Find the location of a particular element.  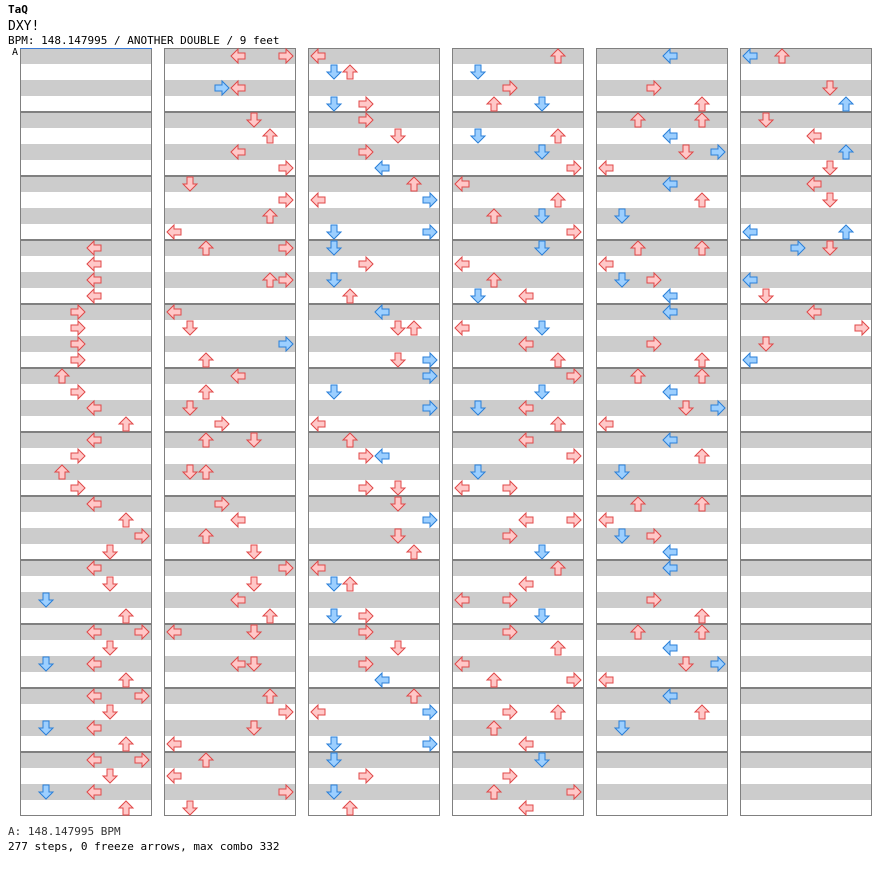

footer-bpm: A: 148.147995 BPM is located at coordinates (64, 831).